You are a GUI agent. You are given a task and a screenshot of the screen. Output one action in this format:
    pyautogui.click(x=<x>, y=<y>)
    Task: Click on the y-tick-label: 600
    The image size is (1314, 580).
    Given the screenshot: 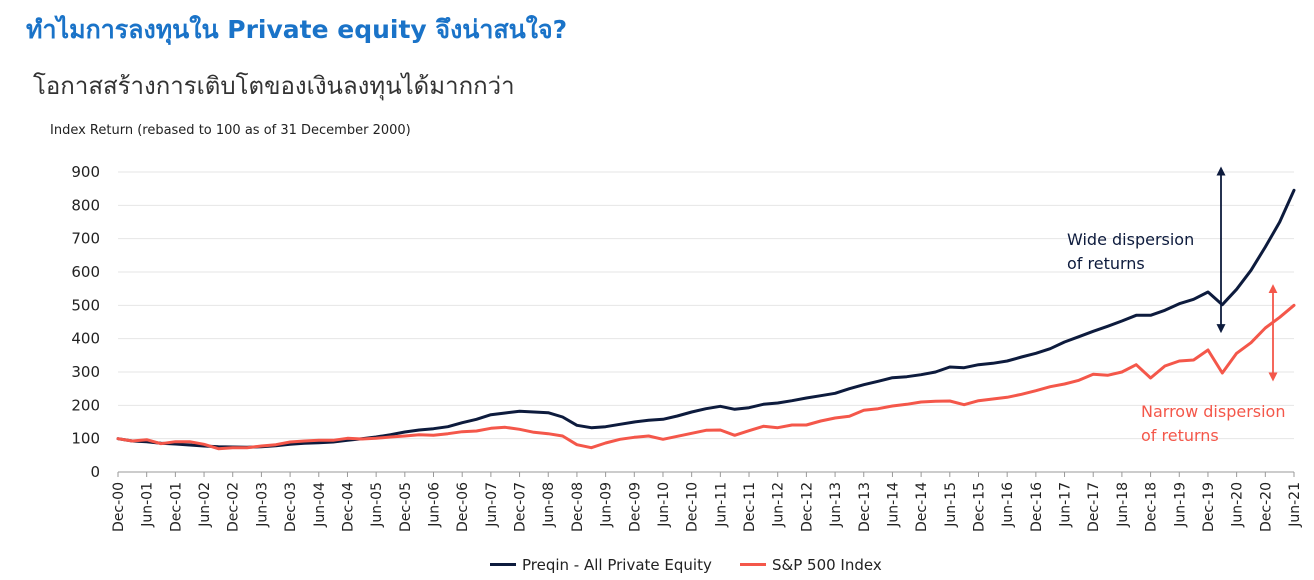 What is the action you would take?
    pyautogui.click(x=85, y=272)
    